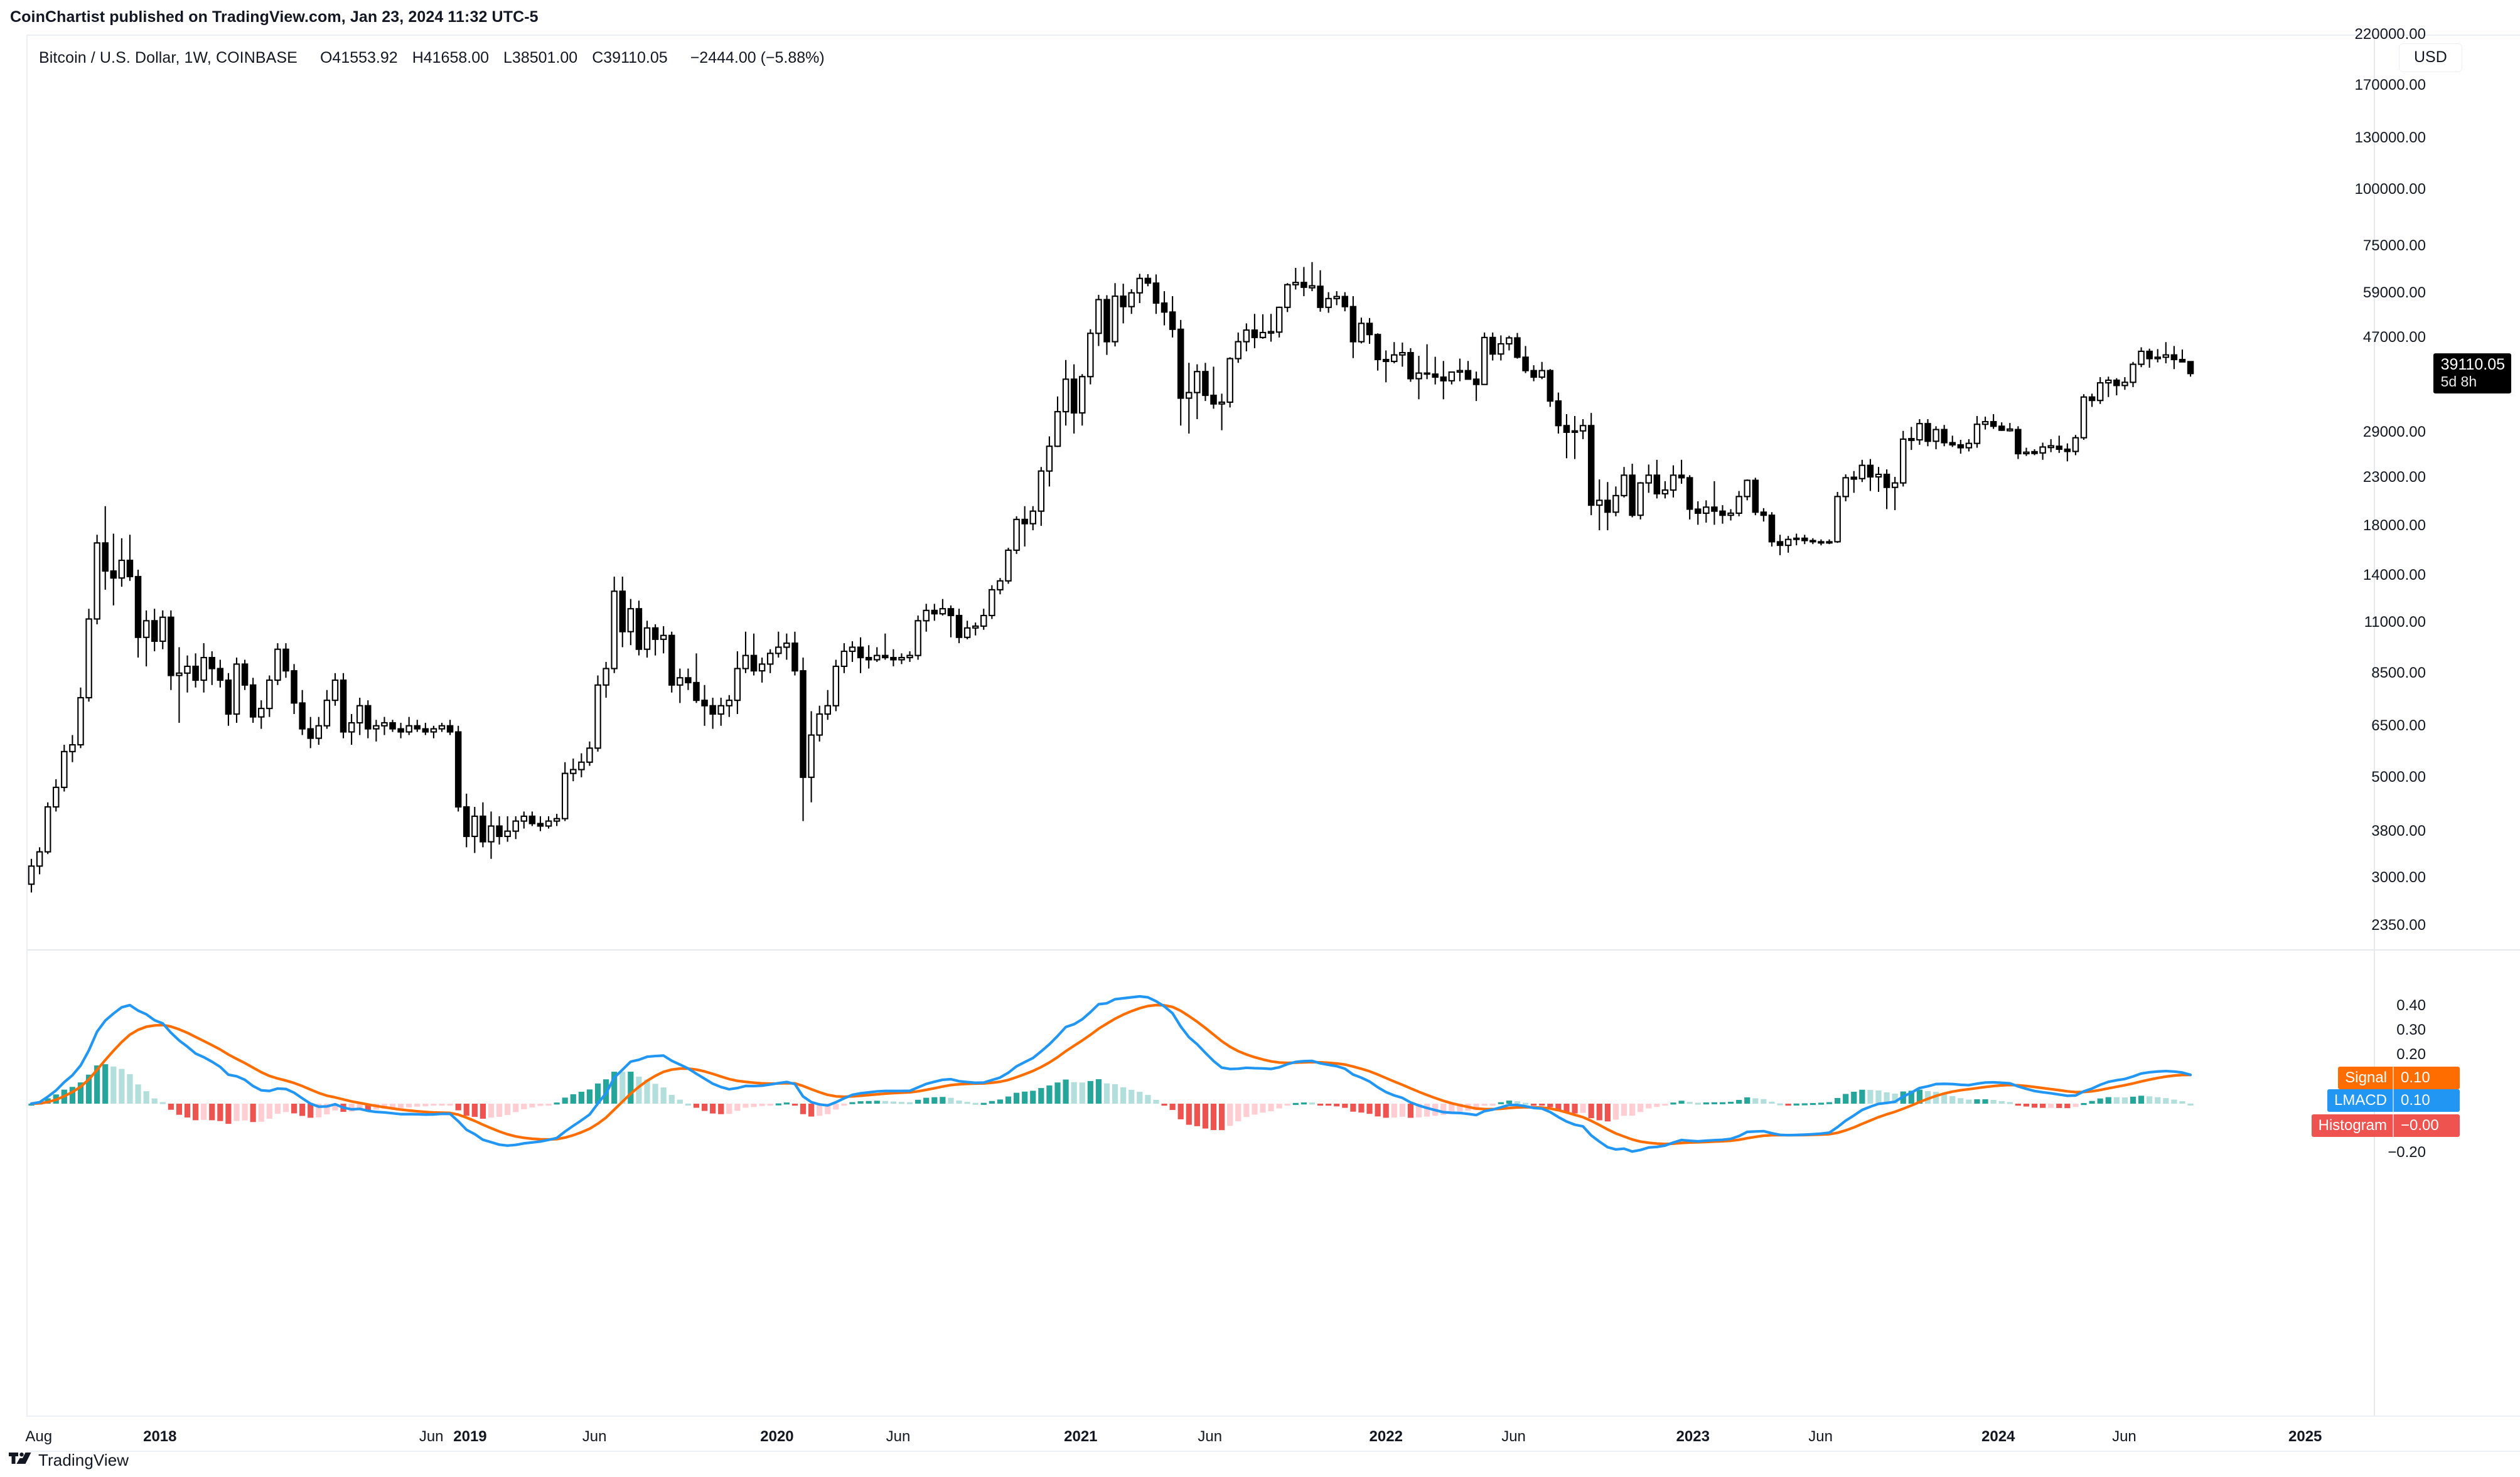 This screenshot has height=1477, width=2520. I want to click on time-tick-label: 2021, so click(1081, 1437).